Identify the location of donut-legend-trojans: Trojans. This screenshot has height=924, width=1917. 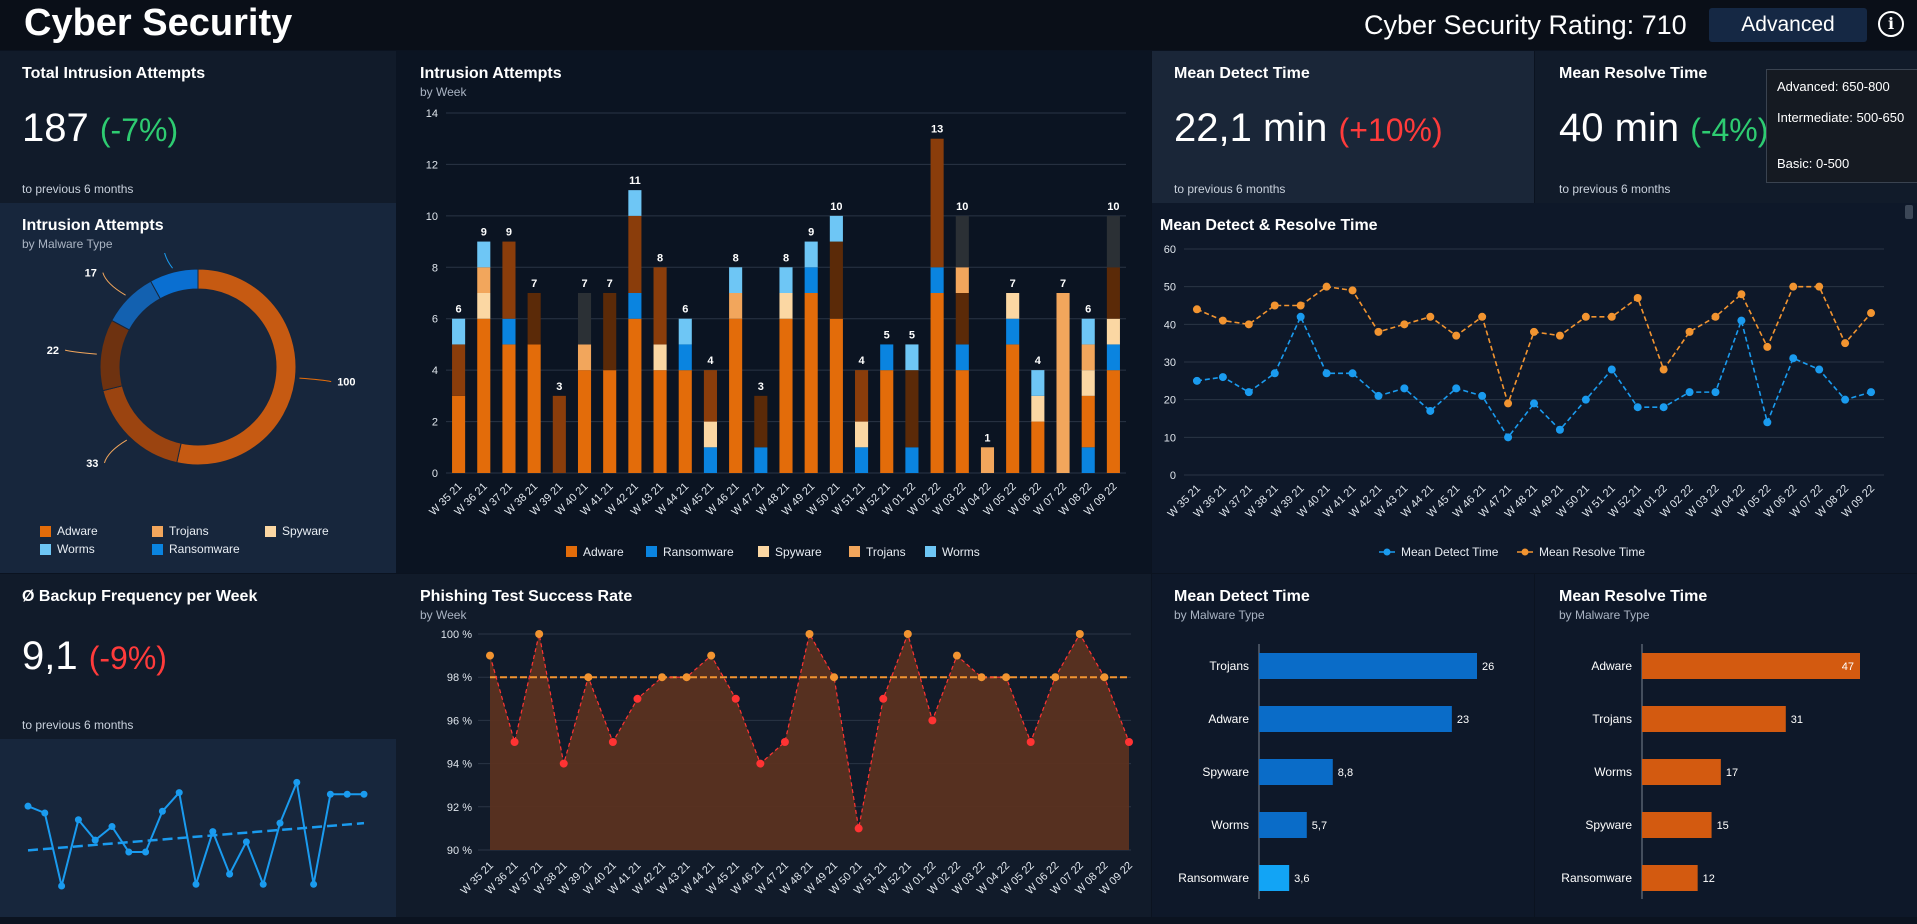
(180, 531).